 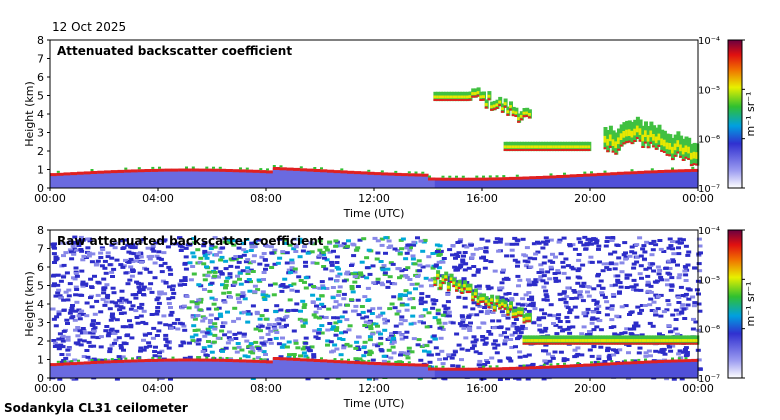 I want to click on cloud-2km-late, so click(x=651, y=141).